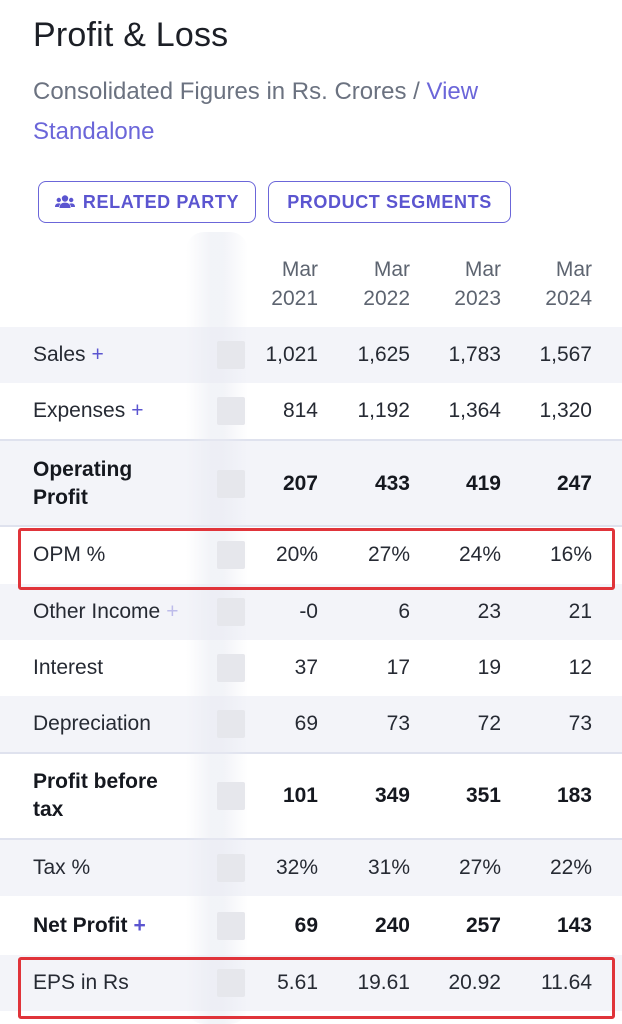 This screenshot has width=622, height=1024. What do you see at coordinates (574, 795) in the screenshot?
I see `table-cell: 183` at bounding box center [574, 795].